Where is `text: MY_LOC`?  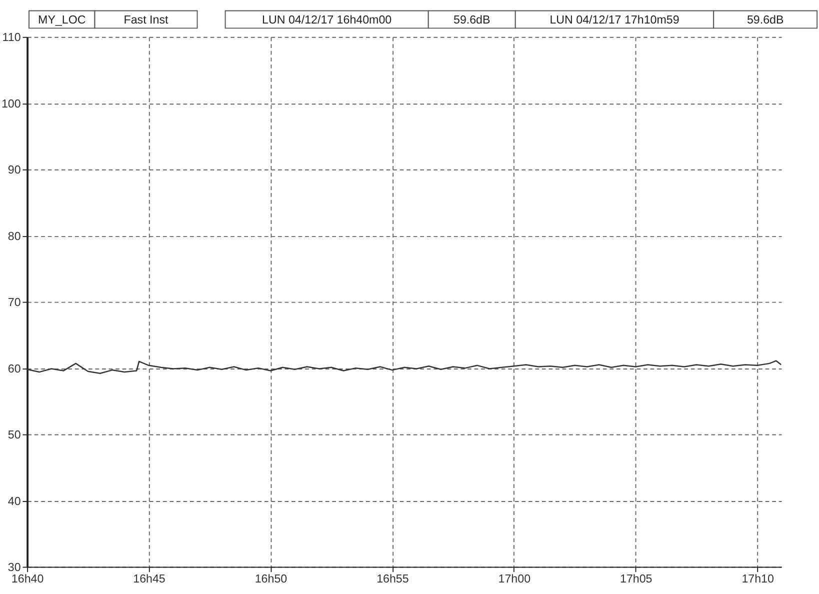 text: MY_LOC is located at coordinates (62, 19).